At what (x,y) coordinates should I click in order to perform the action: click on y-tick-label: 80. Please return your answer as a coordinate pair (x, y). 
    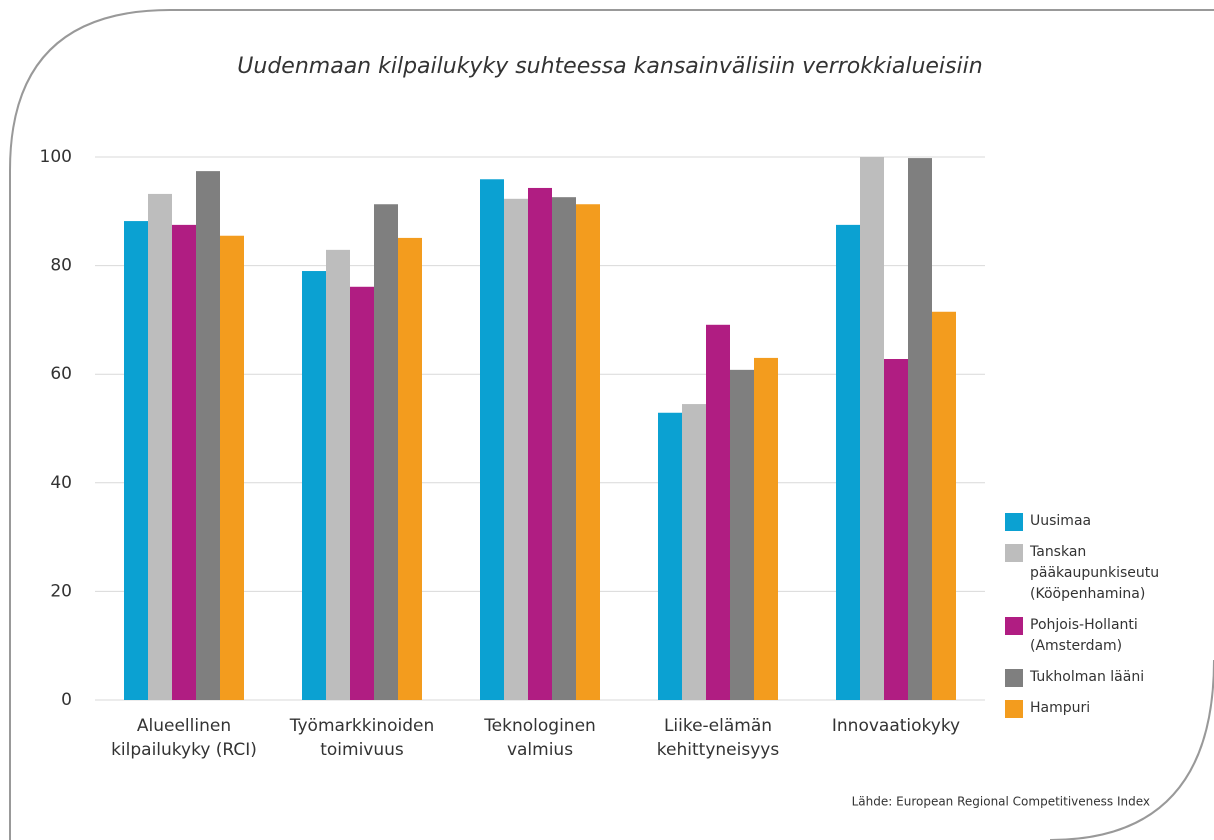
    Looking at the image, I should click on (61, 266).